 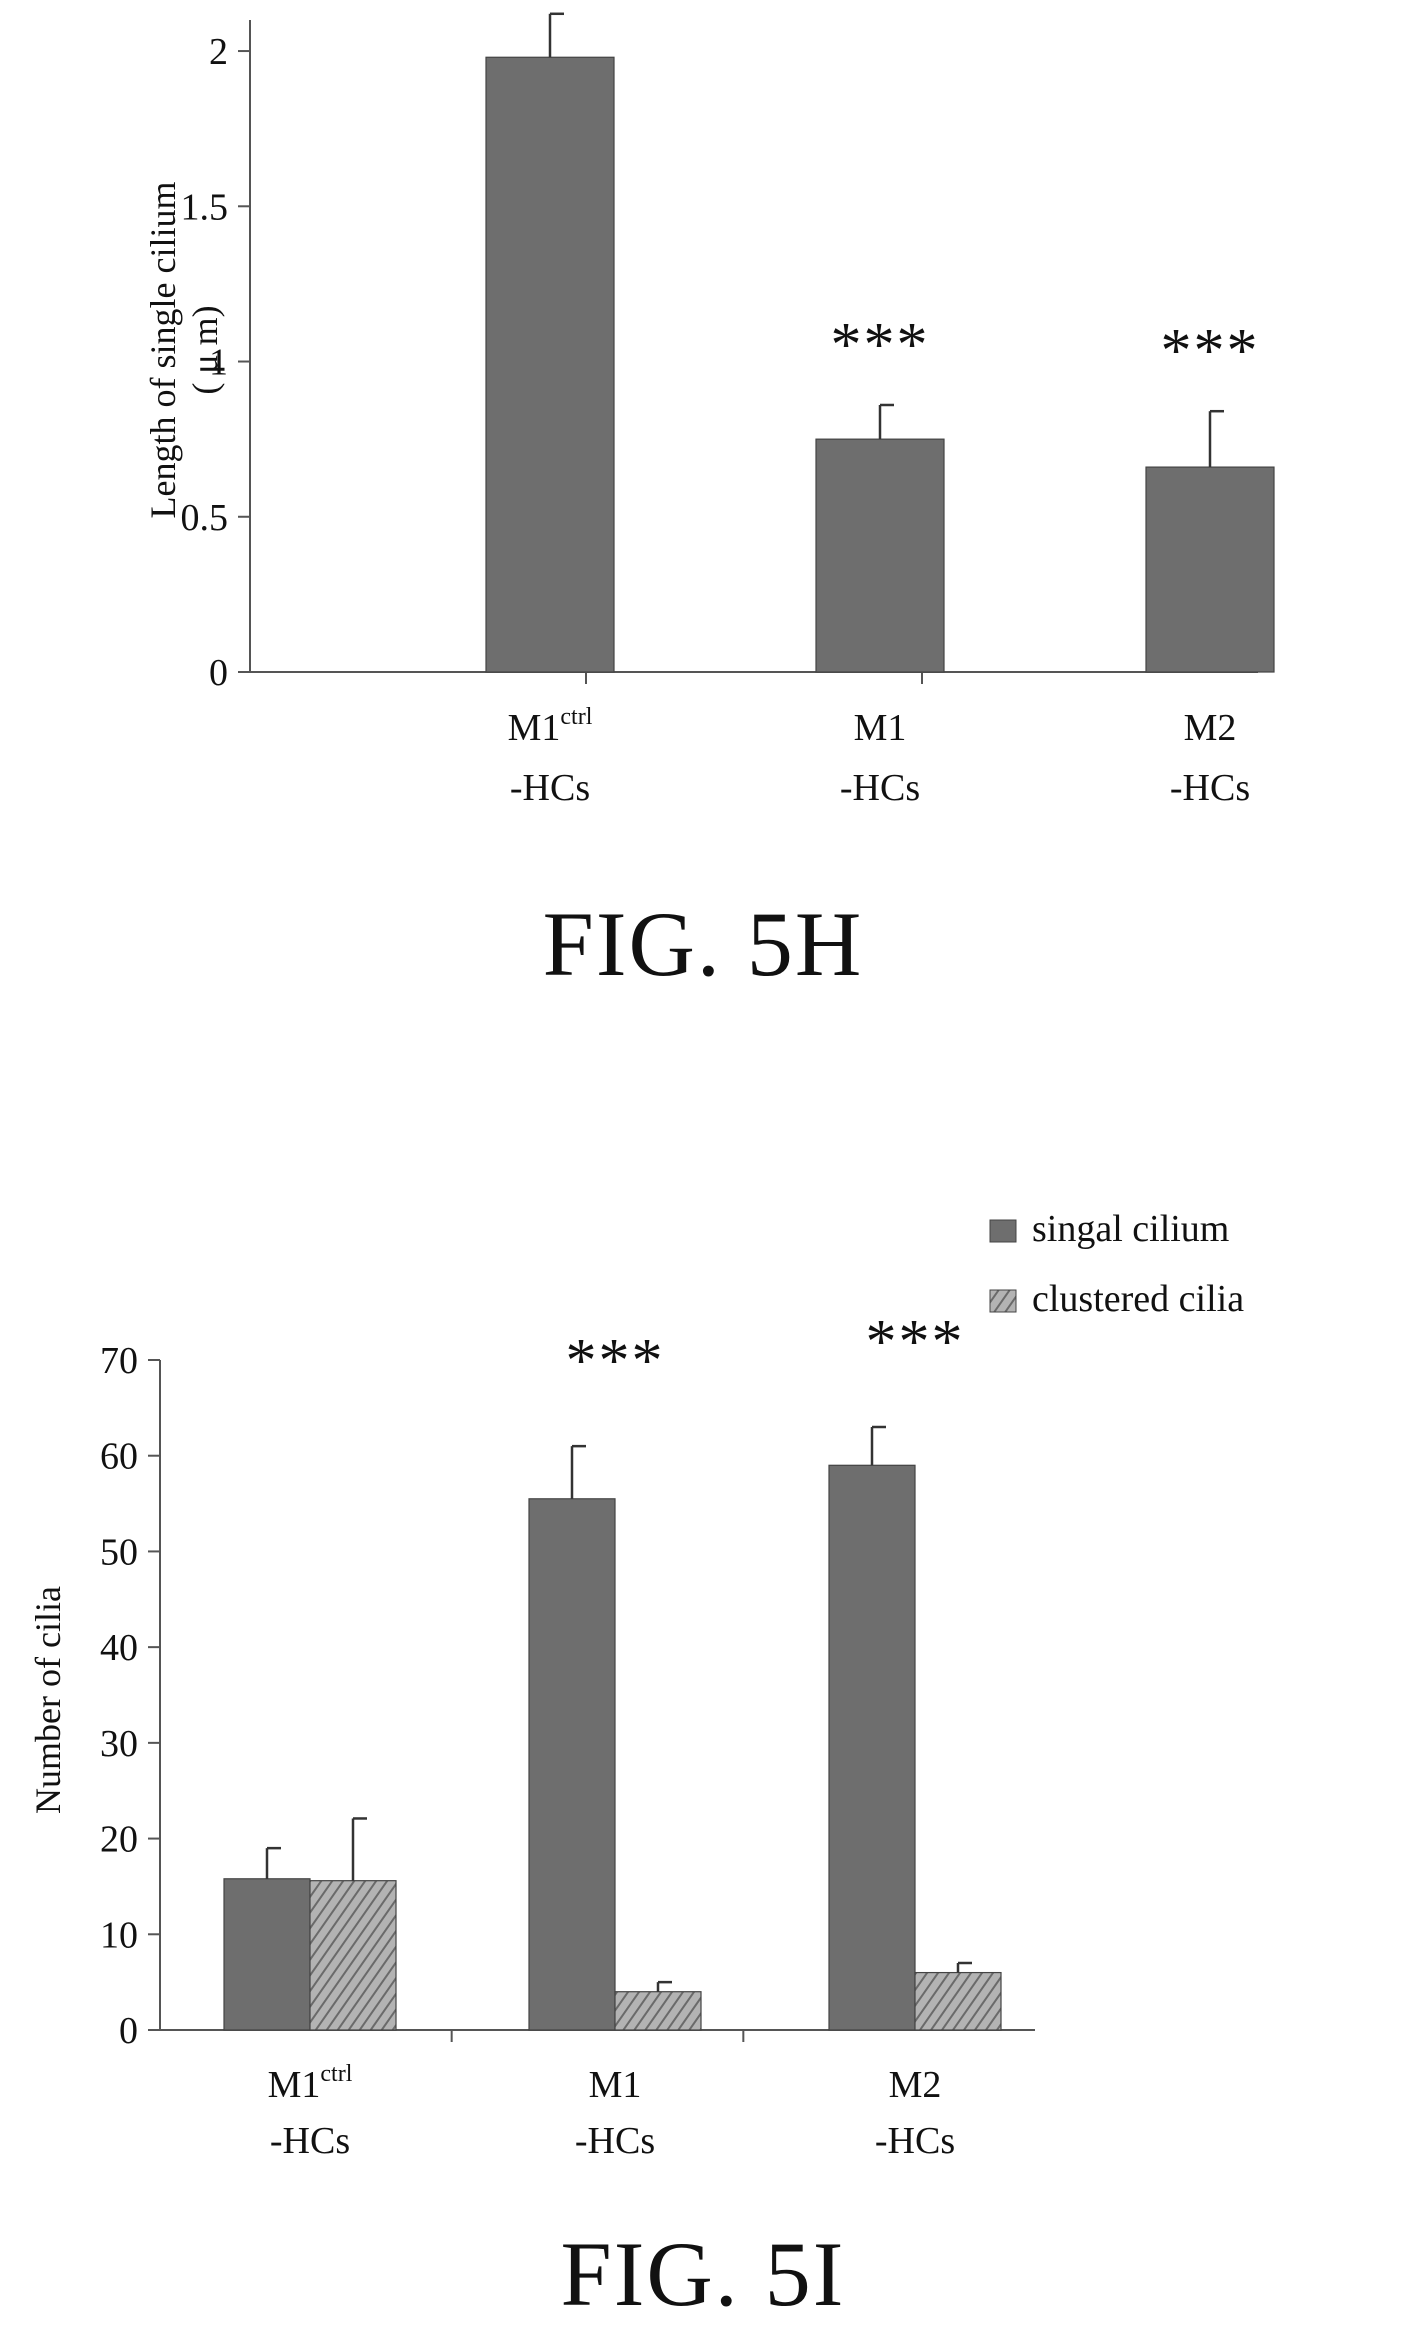 I want to click on y-tick-label: 40, so click(x=119, y=1648).